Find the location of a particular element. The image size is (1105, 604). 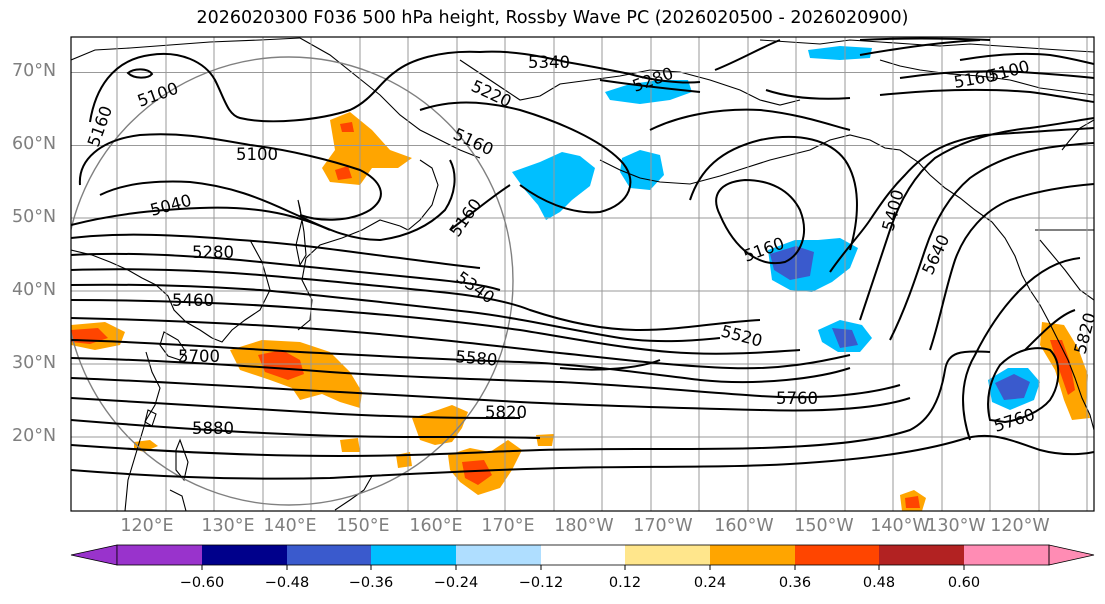

colorbar is located at coordinates (582, 557).